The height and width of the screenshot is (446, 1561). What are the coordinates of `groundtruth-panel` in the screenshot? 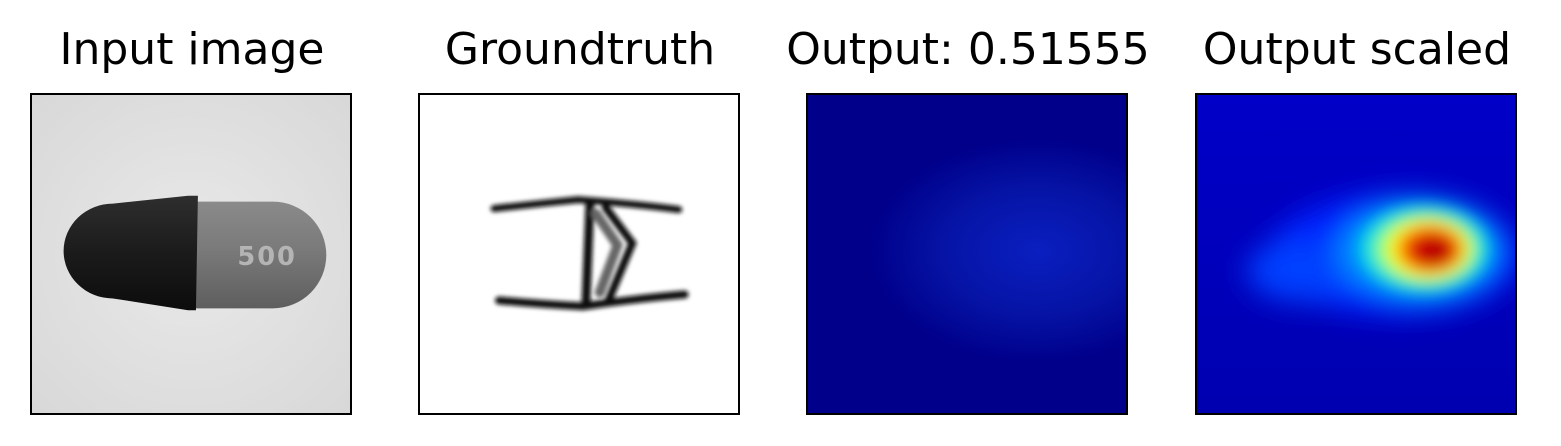 It's located at (579, 254).